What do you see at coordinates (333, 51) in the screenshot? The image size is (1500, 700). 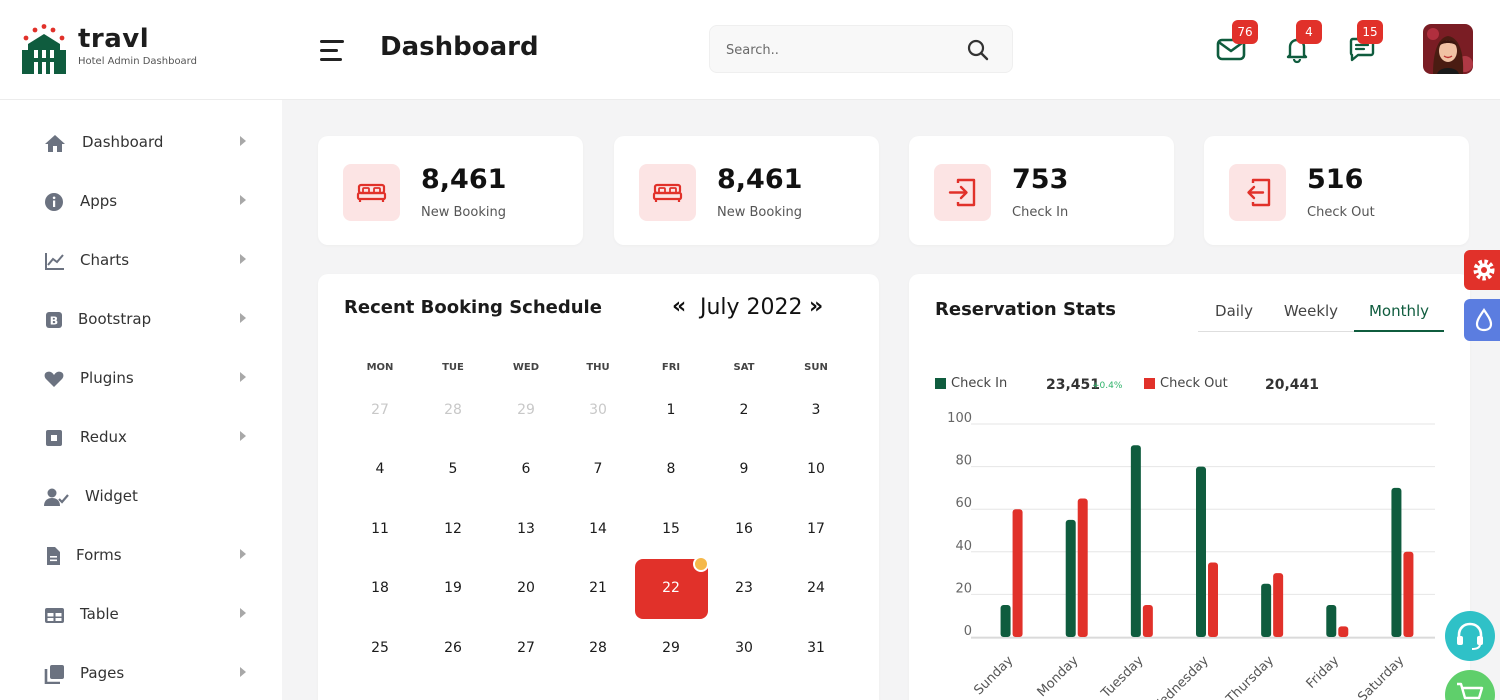 I see `menu-toggle-icon` at bounding box center [333, 51].